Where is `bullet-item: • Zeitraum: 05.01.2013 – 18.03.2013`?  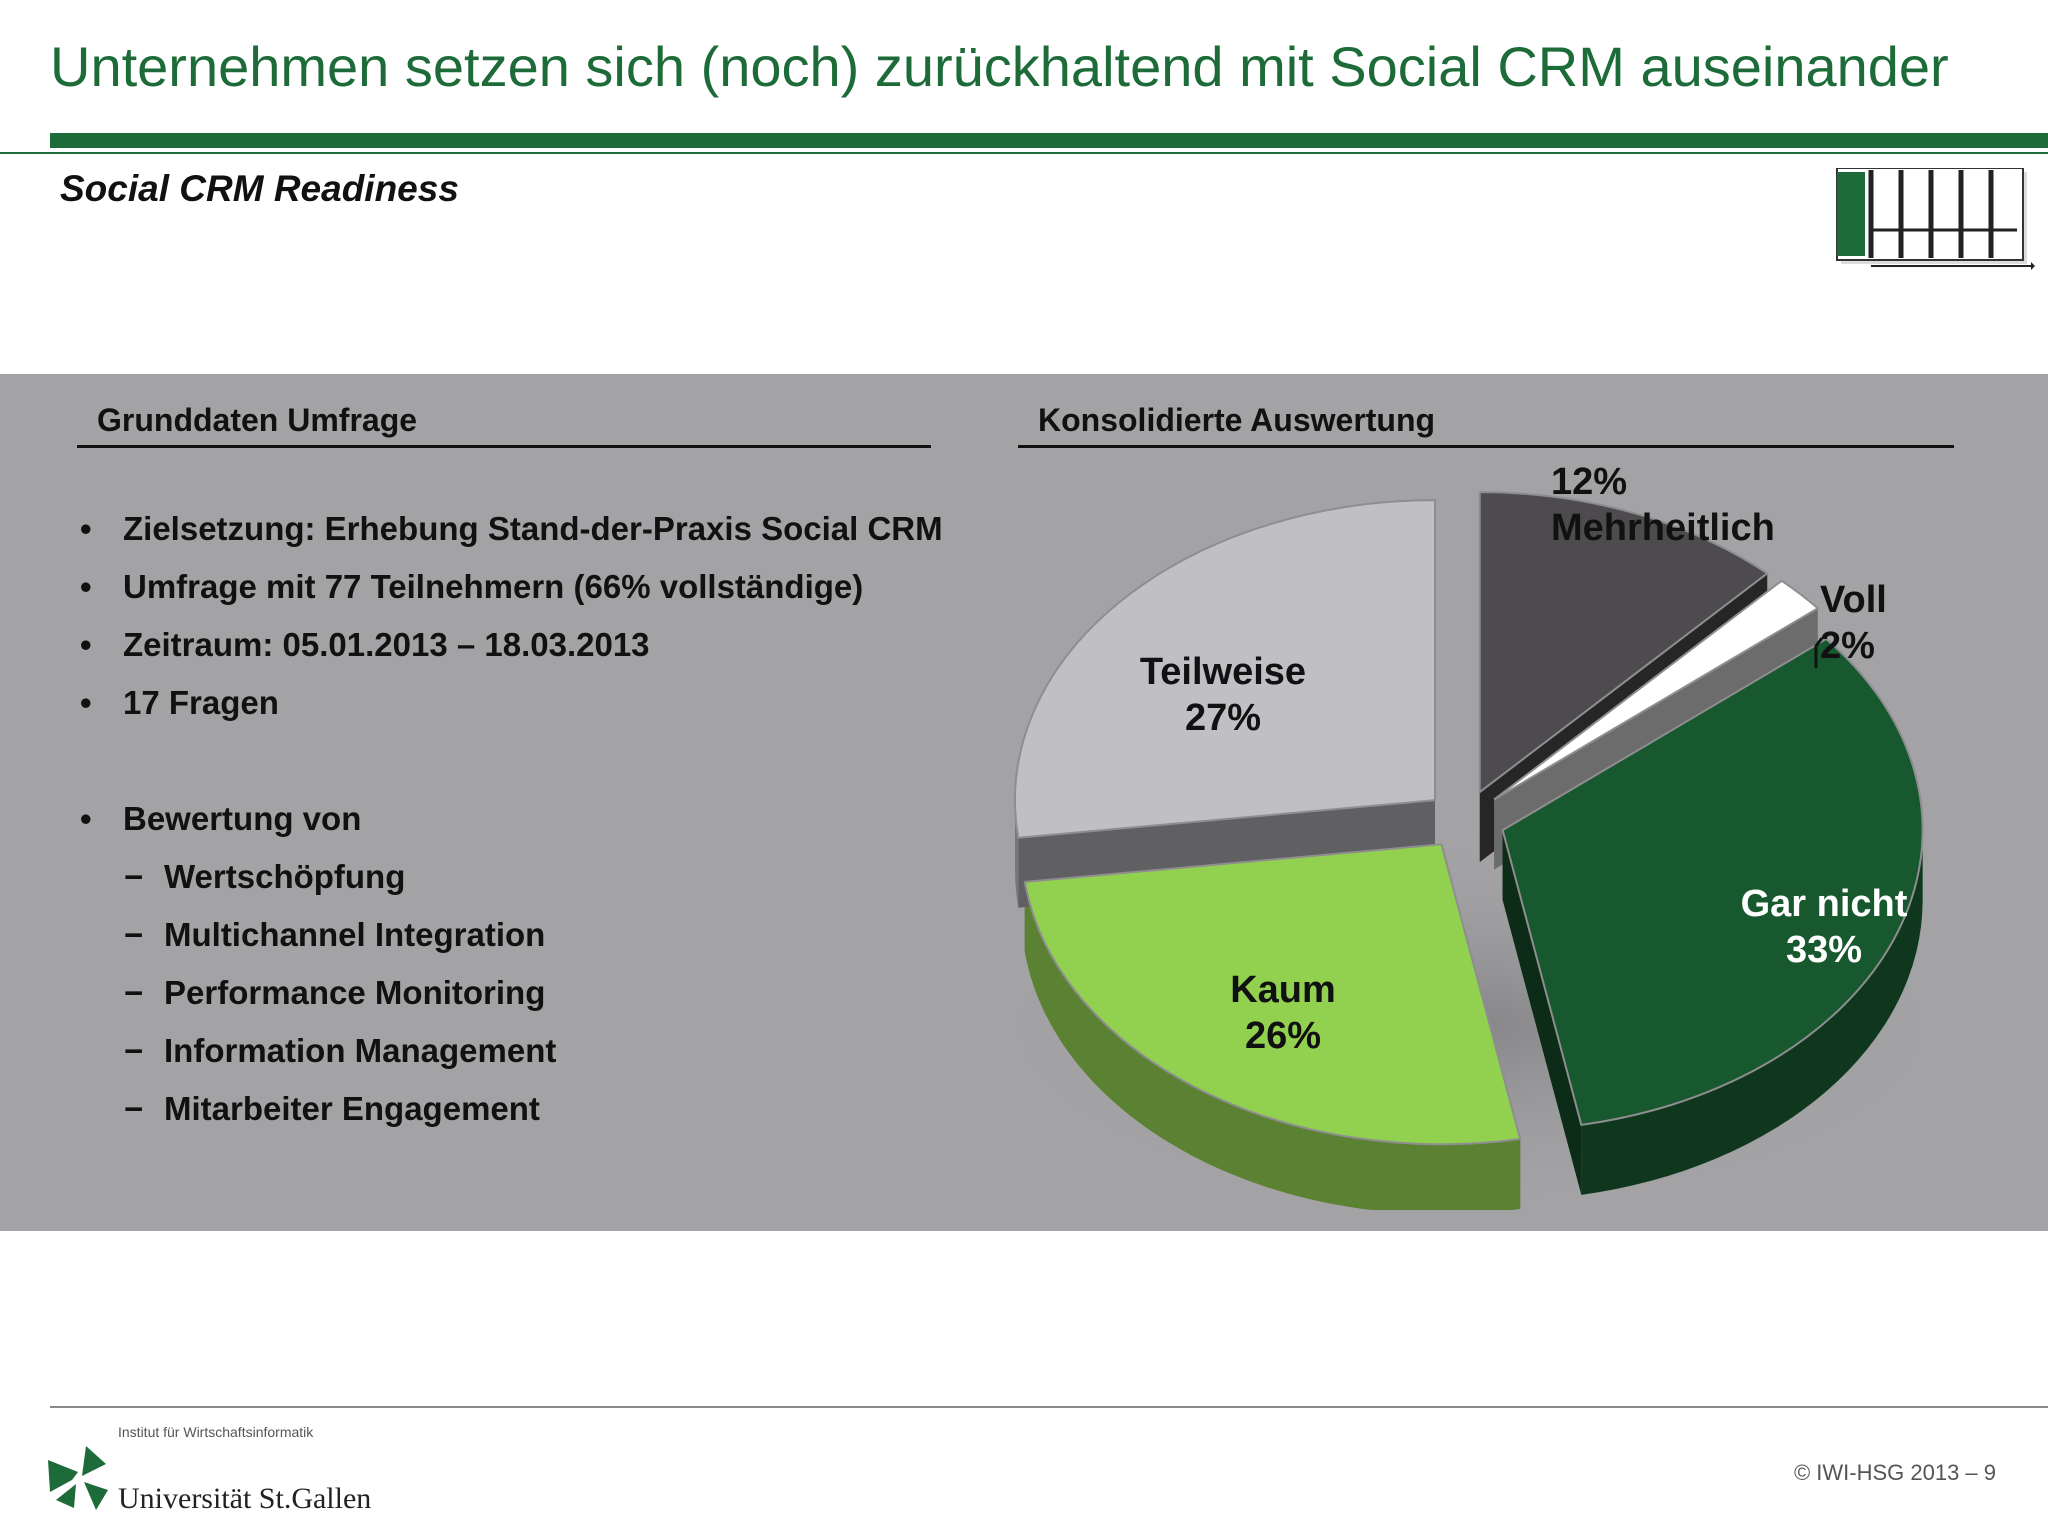 bullet-item: • Zeitraum: 05.01.2013 – 18.03.2013 is located at coordinates (530, 651).